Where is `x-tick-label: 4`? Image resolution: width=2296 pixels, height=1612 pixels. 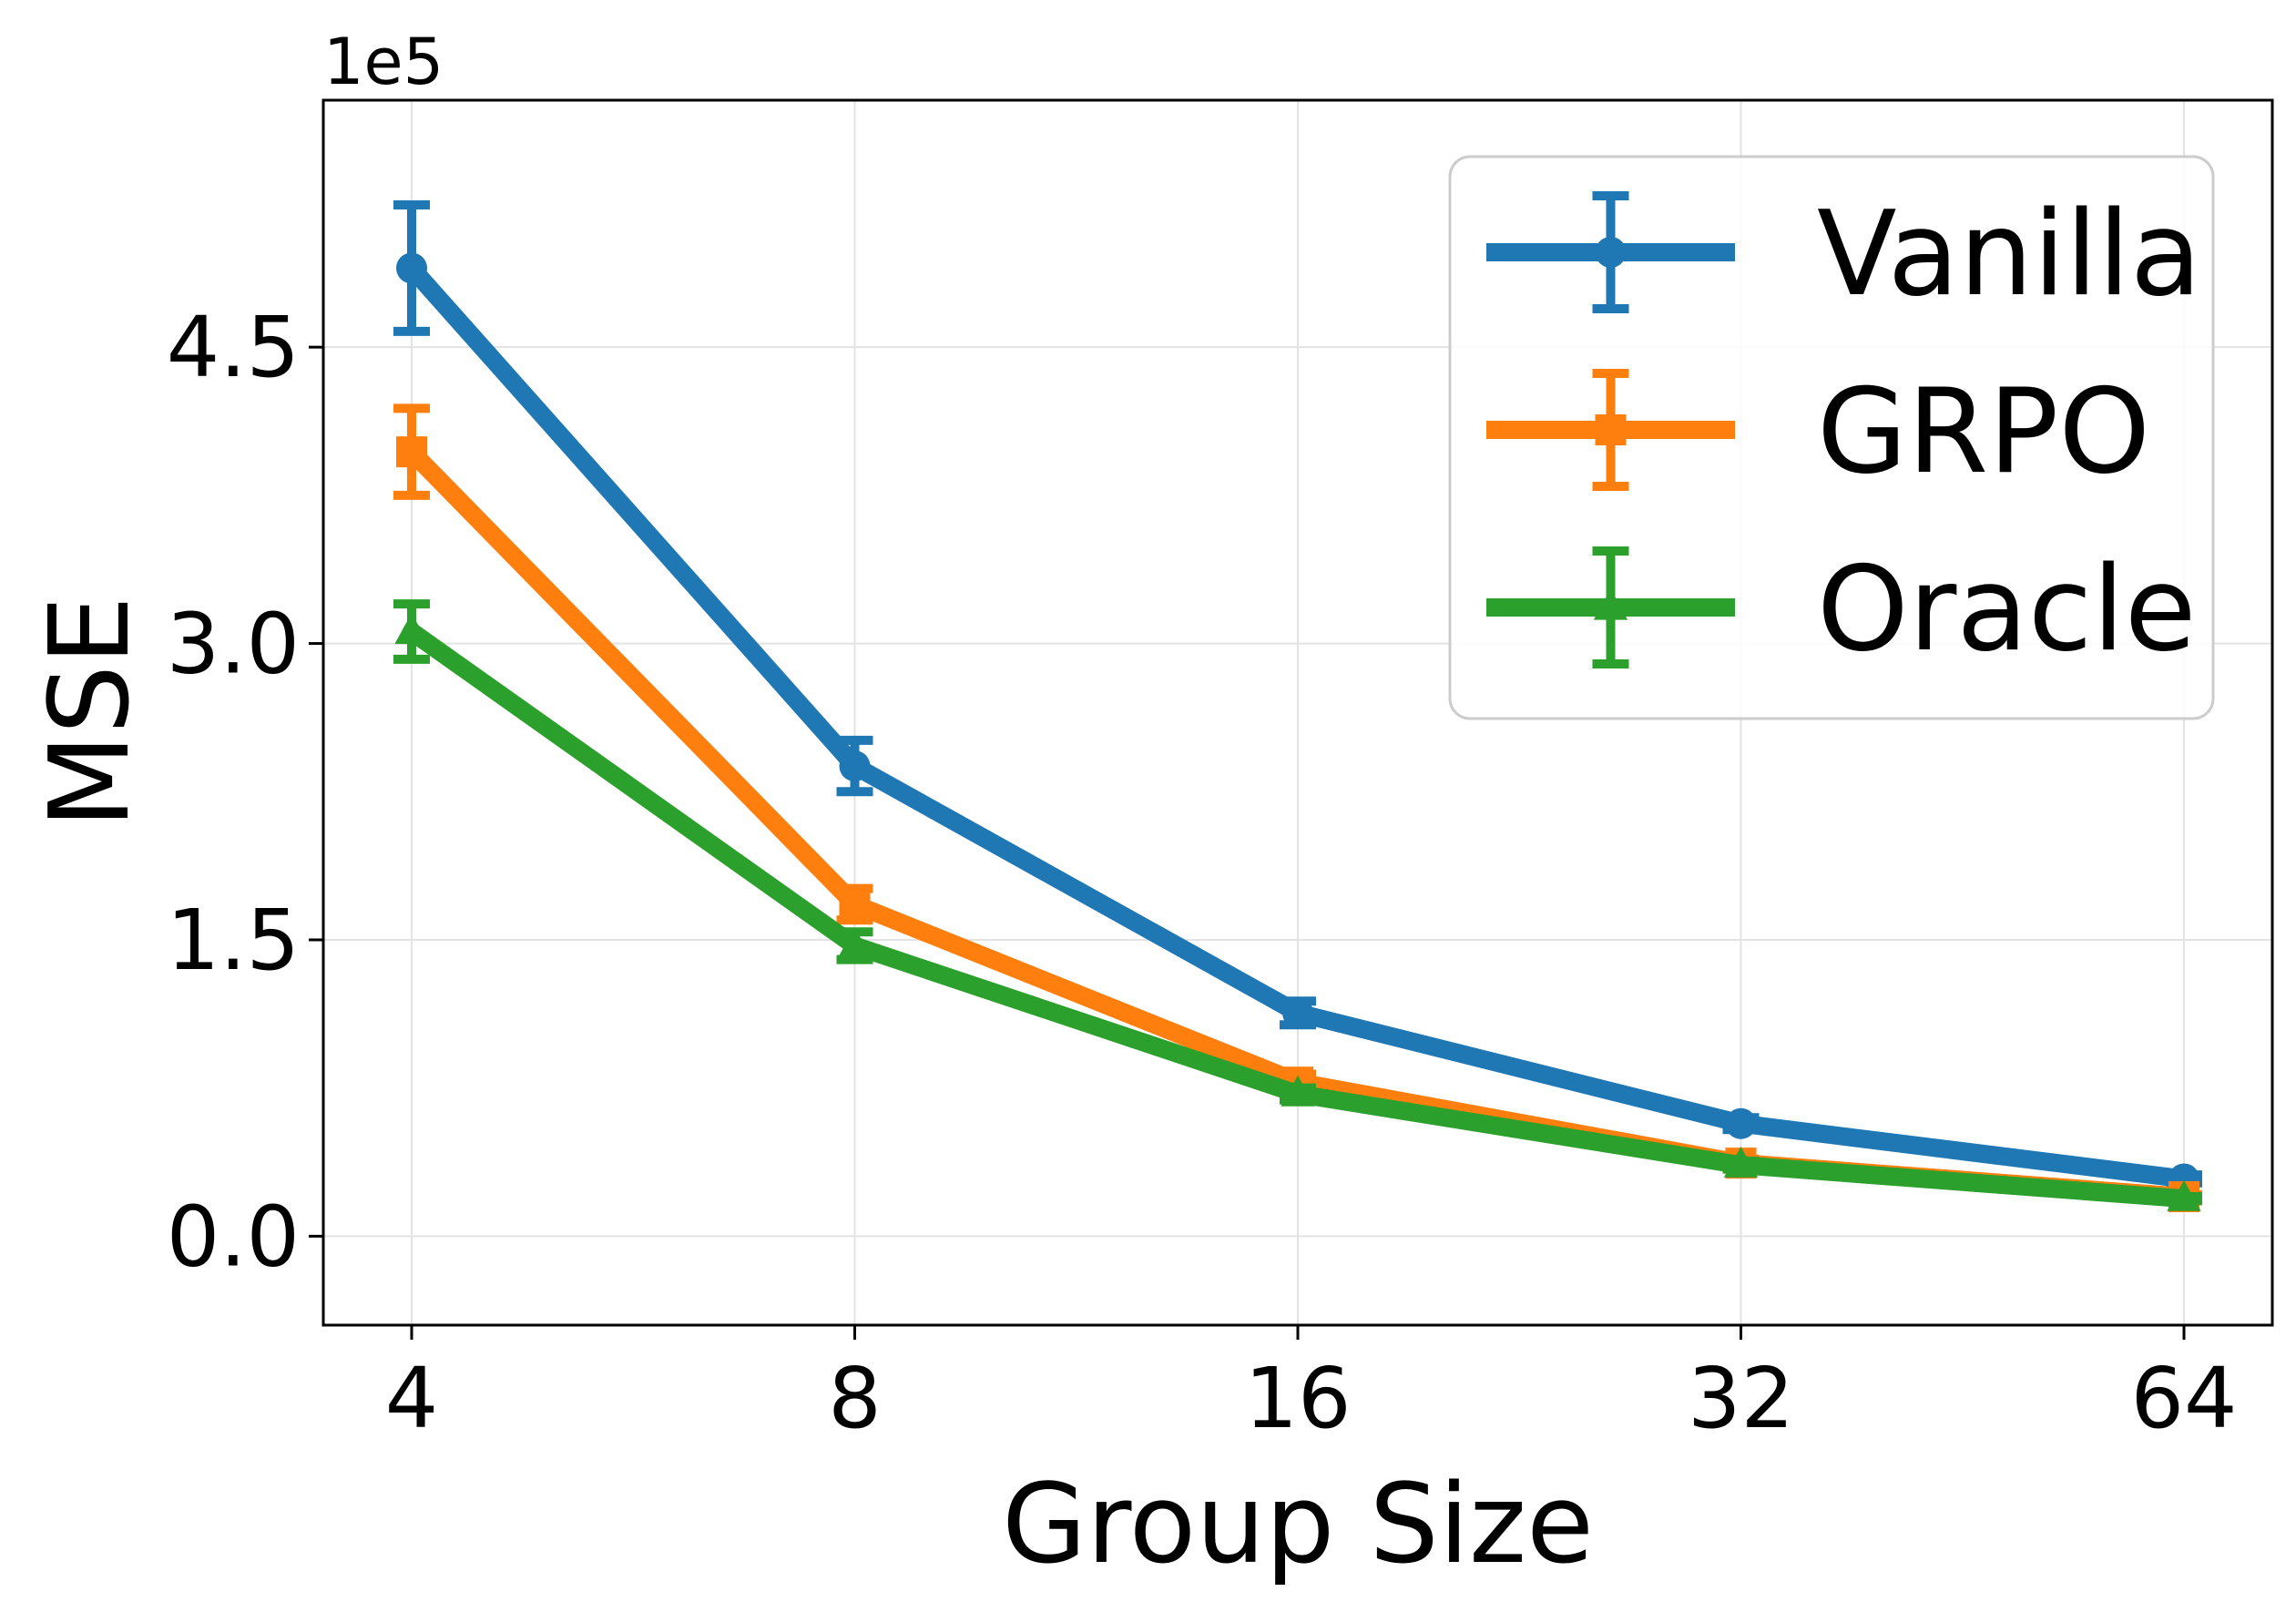
x-tick-label: 4 is located at coordinates (412, 1398).